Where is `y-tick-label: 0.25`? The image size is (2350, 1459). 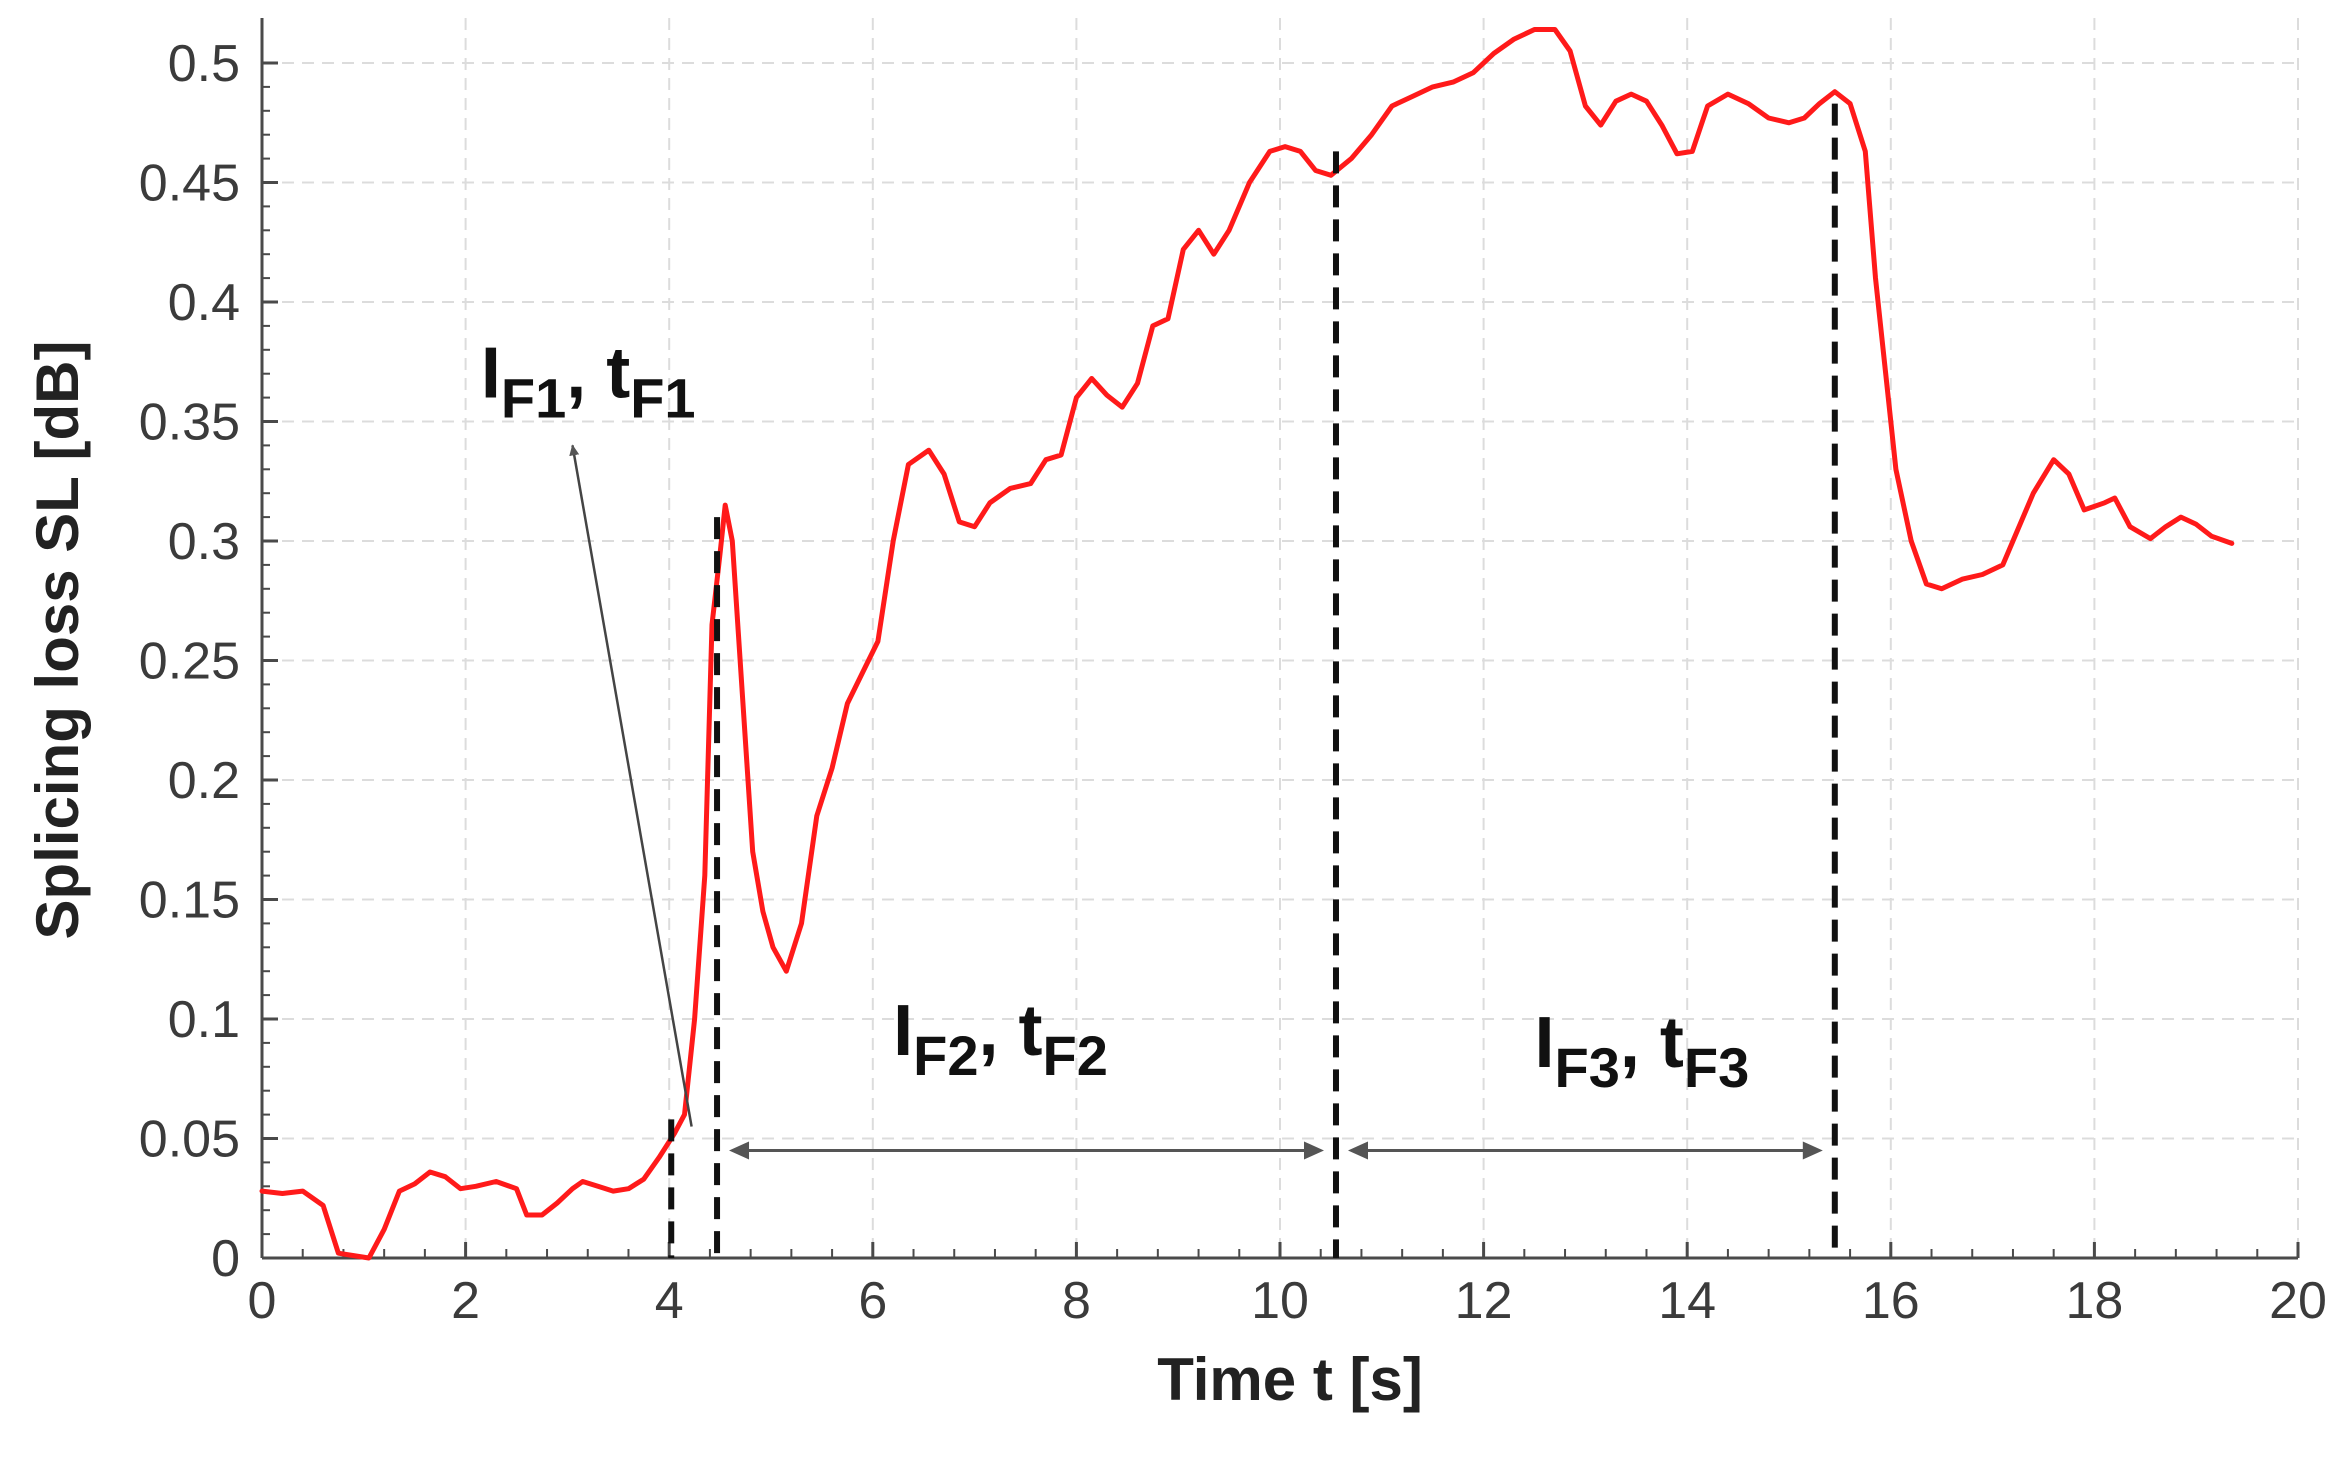 y-tick-label: 0.25 is located at coordinates (189, 662).